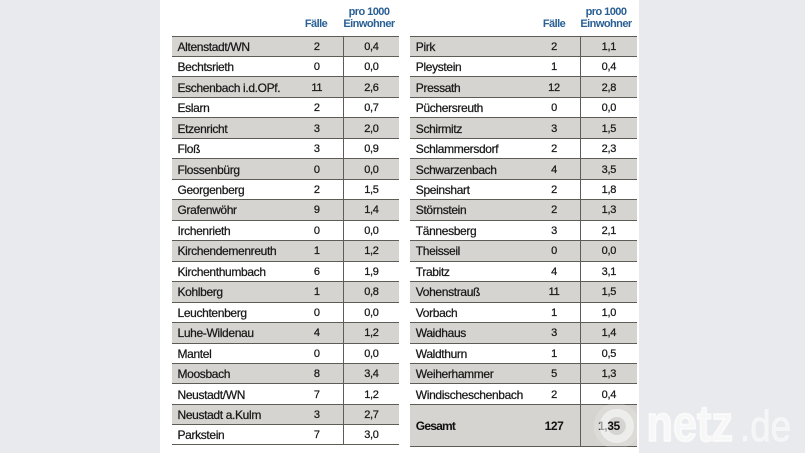 This screenshot has height=453, width=805. What do you see at coordinates (690, 423) in the screenshot?
I see `svg-text: netz` at bounding box center [690, 423].